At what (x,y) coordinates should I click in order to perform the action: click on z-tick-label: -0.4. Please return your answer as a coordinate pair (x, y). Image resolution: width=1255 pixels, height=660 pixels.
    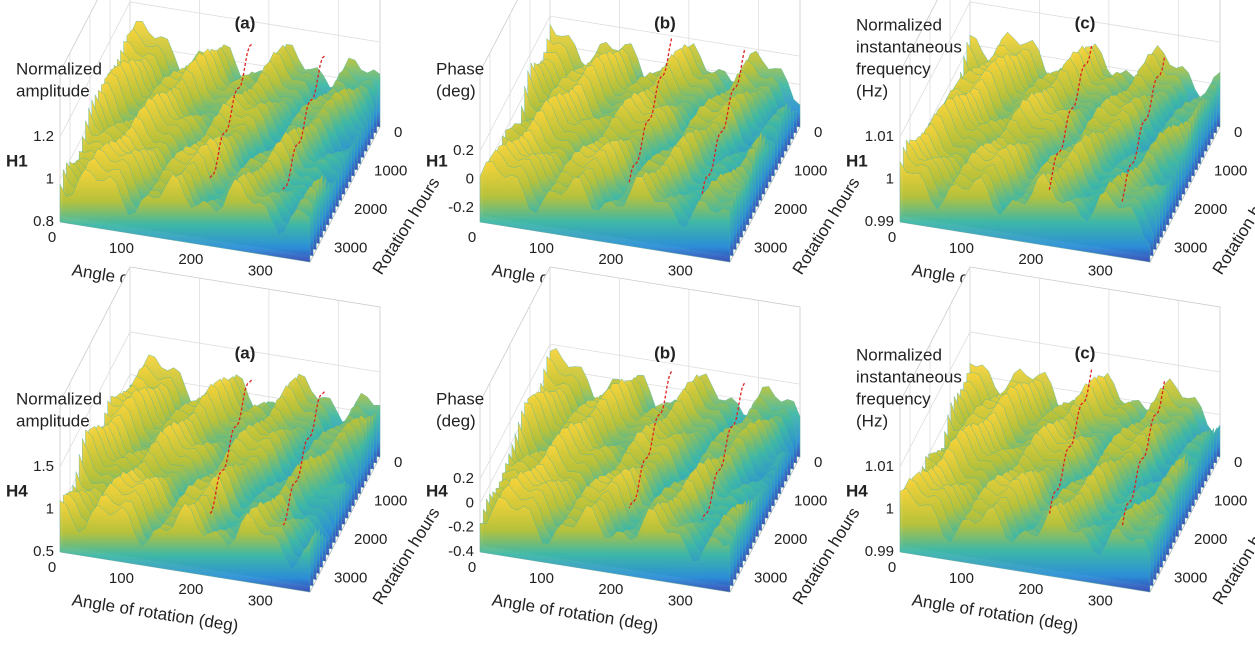
    Looking at the image, I should click on (461, 551).